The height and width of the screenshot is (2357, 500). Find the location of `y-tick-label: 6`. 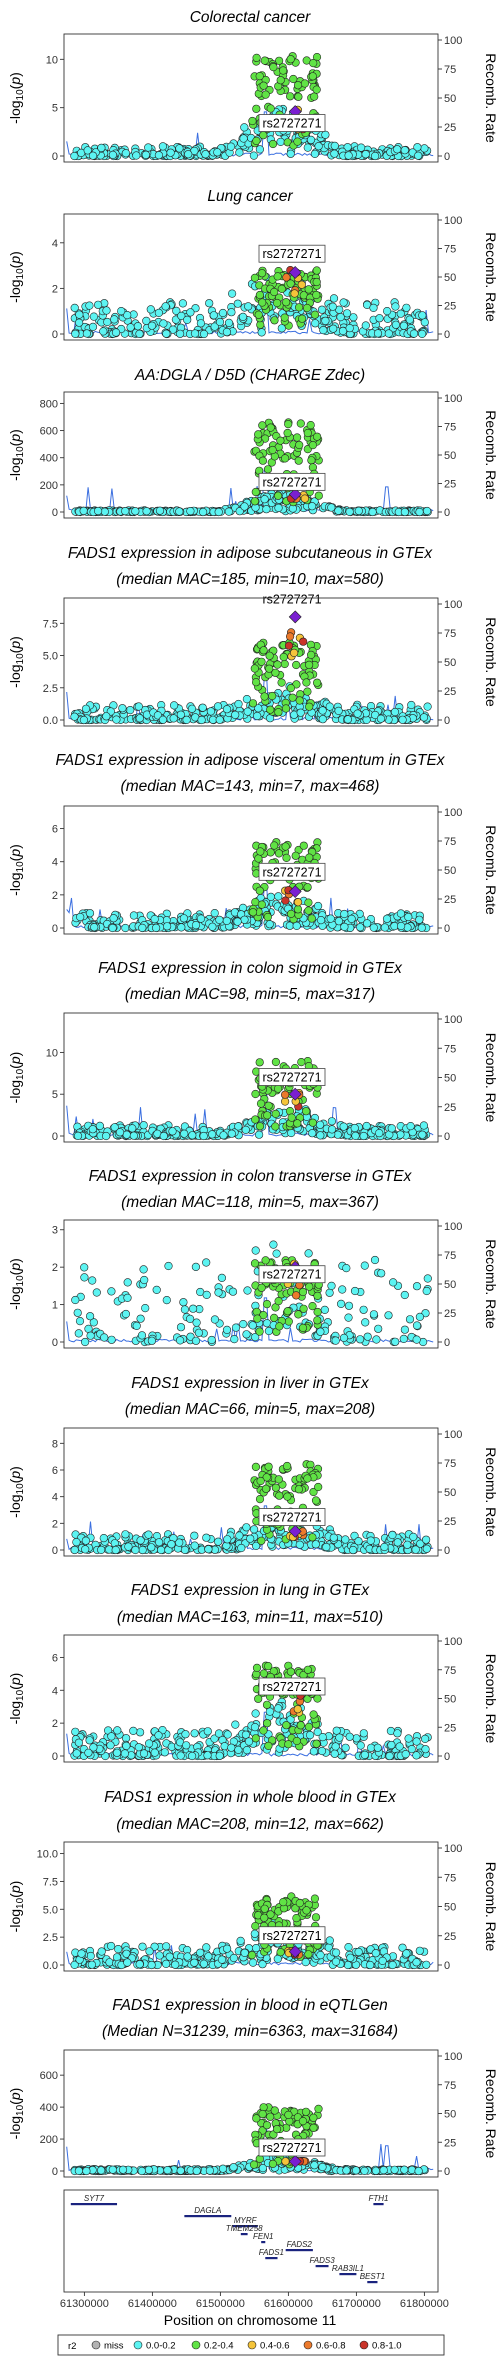

y-tick-label: 6 is located at coordinates (55, 1471).